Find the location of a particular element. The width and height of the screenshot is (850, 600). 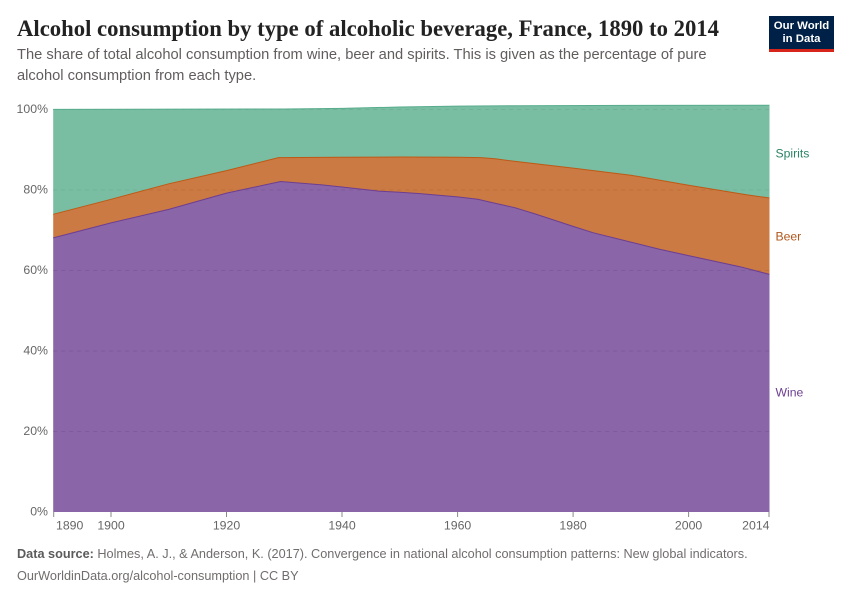

svg-text: 1900 is located at coordinates (111, 526).